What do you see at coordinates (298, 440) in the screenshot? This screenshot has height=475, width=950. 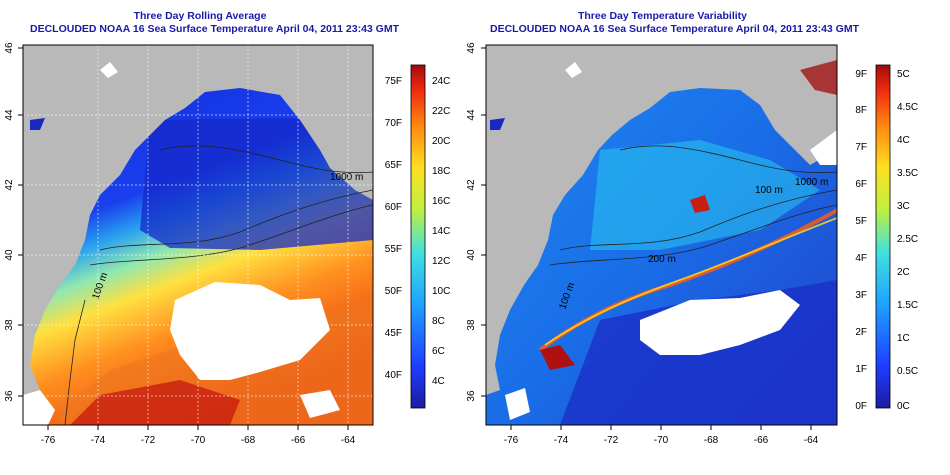 I see `left-x-tick: -66` at bounding box center [298, 440].